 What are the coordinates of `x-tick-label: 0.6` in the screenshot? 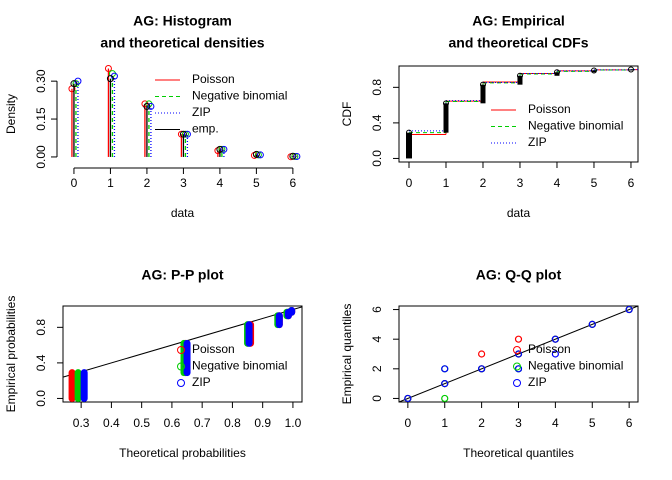 It's located at (172, 423).